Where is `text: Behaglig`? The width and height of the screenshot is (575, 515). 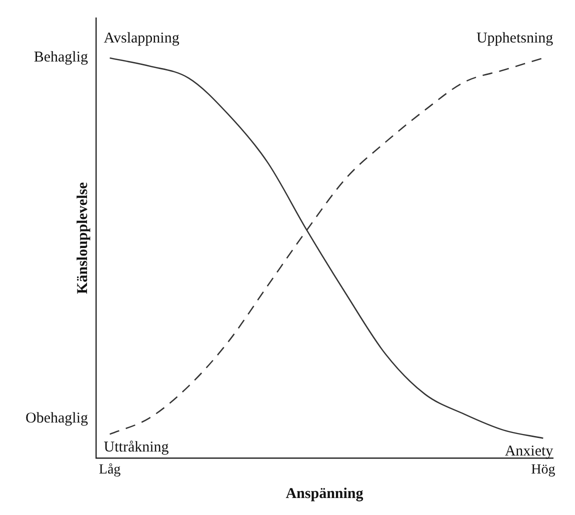
text: Behaglig is located at coordinates (61, 58).